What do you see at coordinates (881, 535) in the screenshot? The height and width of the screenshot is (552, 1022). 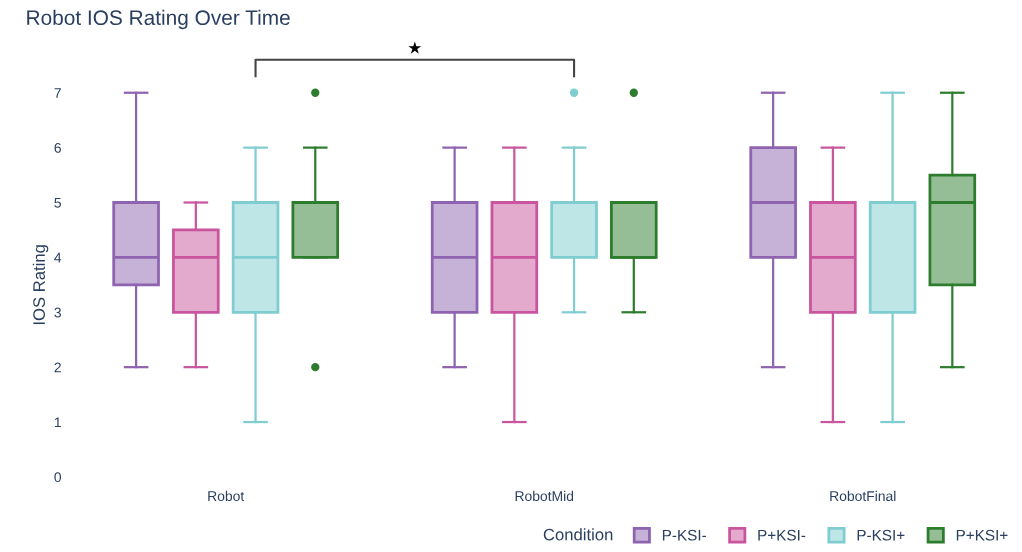 I see `legend-label: P-KSI+` at bounding box center [881, 535].